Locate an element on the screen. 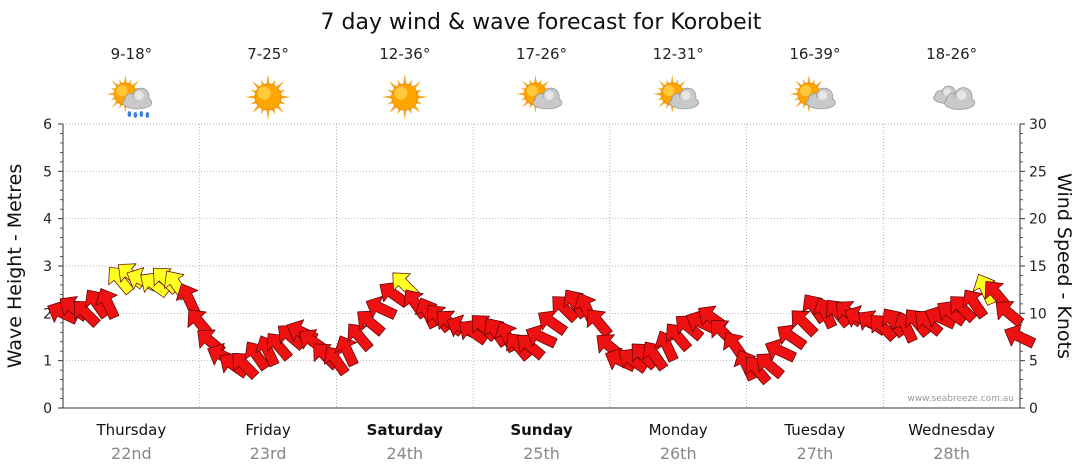 This screenshot has width=1080, height=475. right-tick-label: 10 is located at coordinates (1038, 314).